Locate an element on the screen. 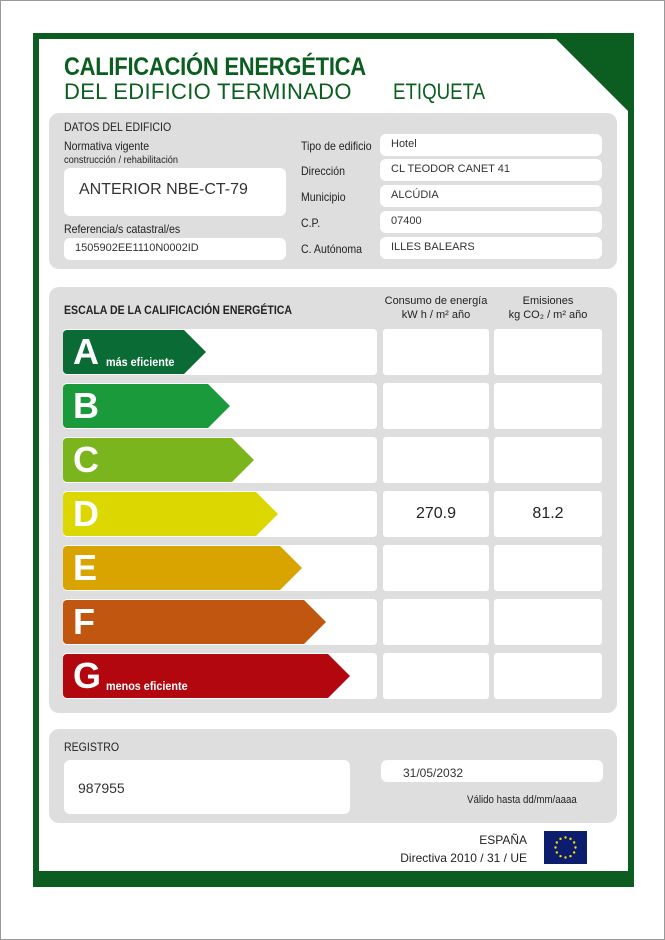 This screenshot has width=665, height=940. rating-letter: F is located at coordinates (84, 621).